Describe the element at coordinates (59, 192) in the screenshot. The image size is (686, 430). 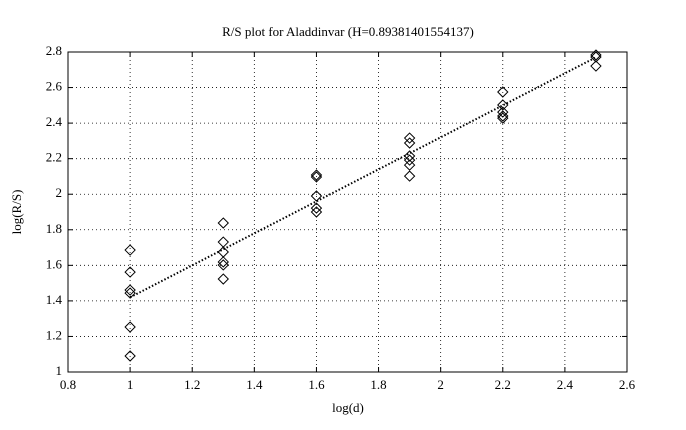
I see `y-tick-label: 2` at that location.